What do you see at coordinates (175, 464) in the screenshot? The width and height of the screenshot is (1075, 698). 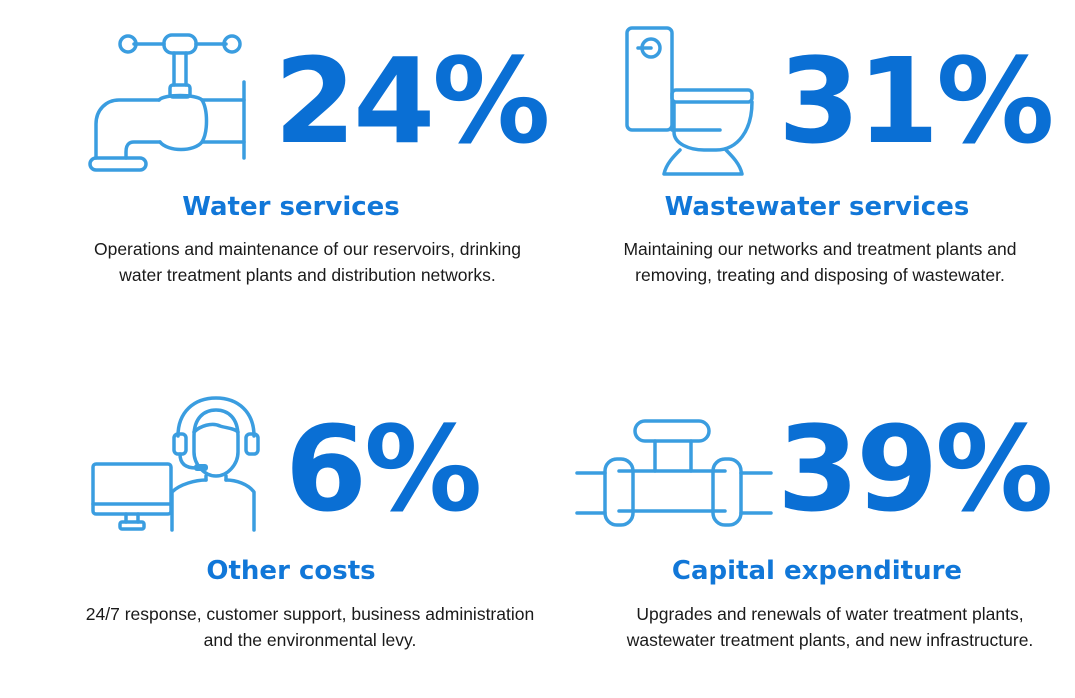 I see `support-agent-icon` at bounding box center [175, 464].